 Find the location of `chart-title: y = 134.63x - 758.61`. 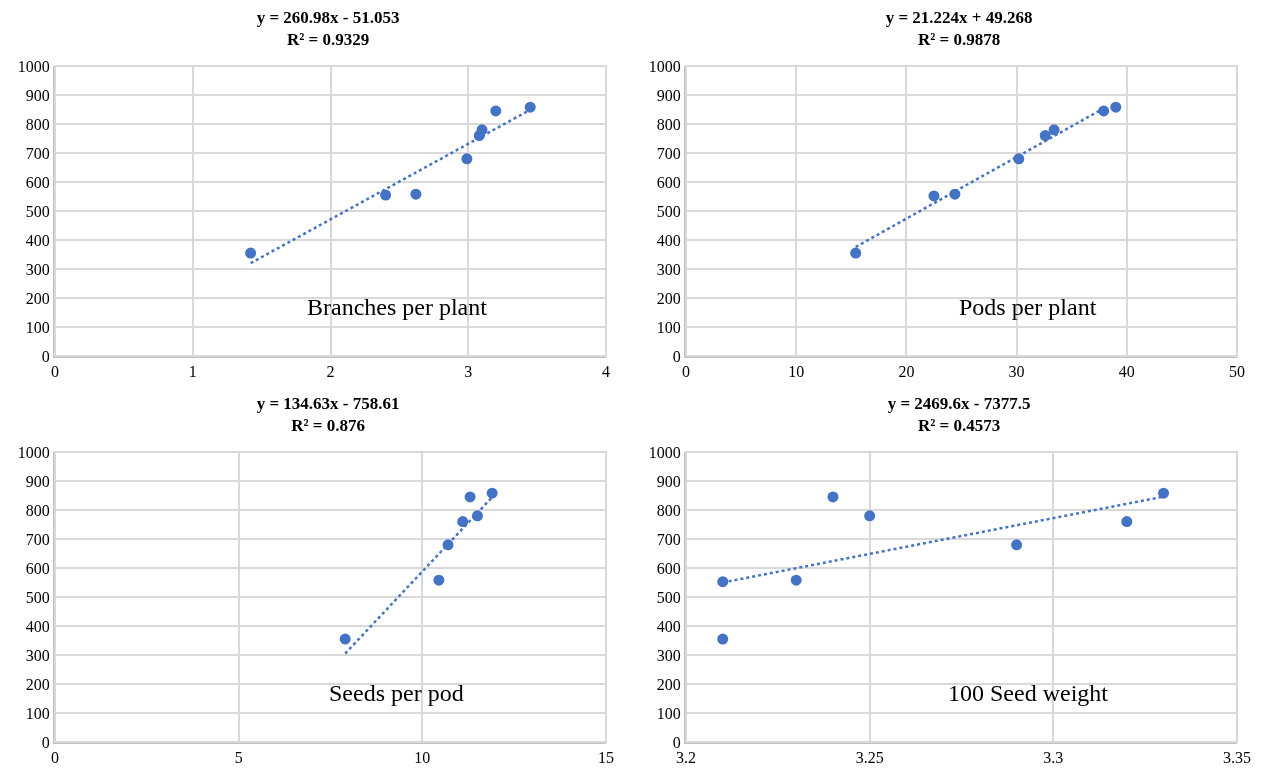

chart-title: y = 134.63x - 758.61 is located at coordinates (328, 404).